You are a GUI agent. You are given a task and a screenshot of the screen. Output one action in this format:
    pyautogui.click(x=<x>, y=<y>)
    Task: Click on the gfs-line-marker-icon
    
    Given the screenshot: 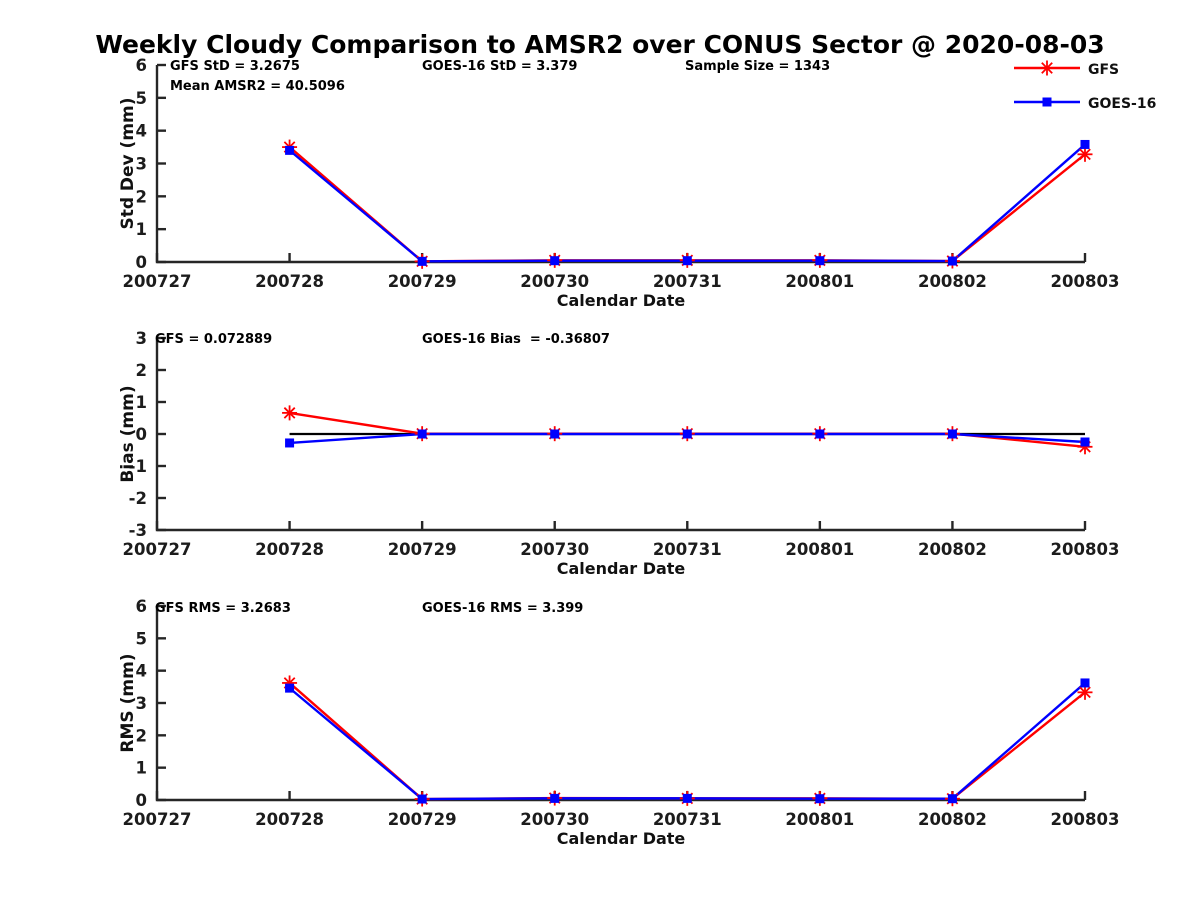 What is the action you would take?
    pyautogui.click(x=1047, y=70)
    